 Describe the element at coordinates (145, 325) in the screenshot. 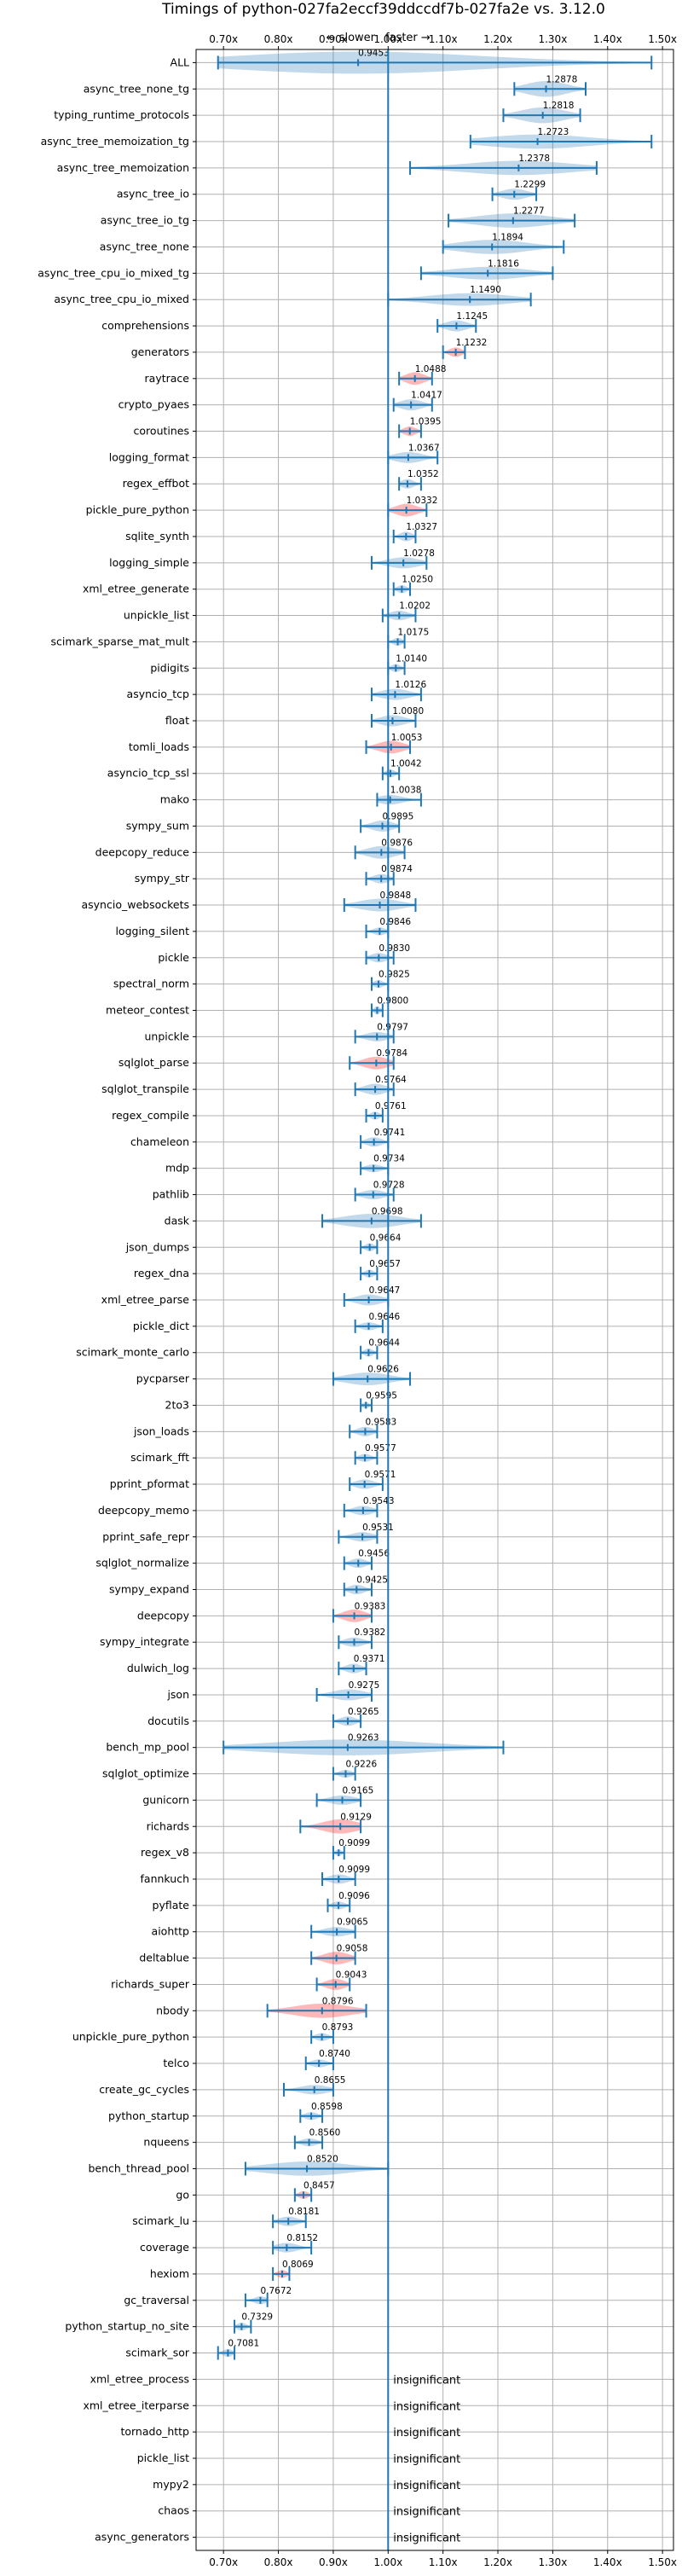

I see `benchmark-label: comprehensions` at that location.